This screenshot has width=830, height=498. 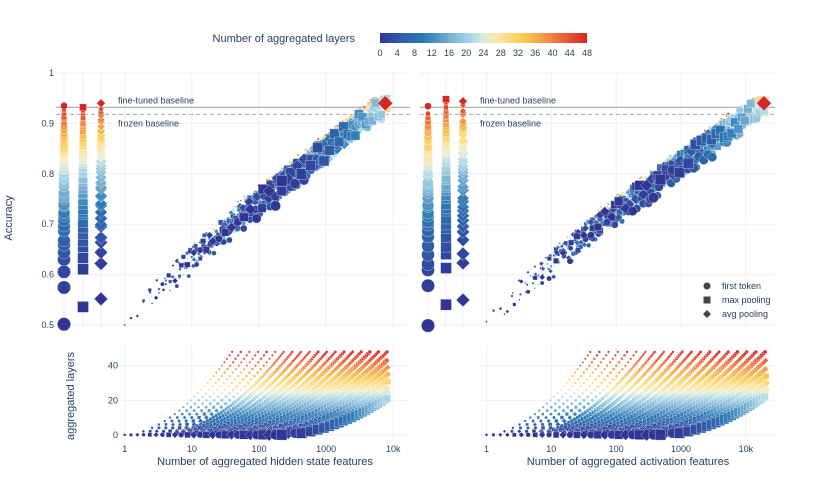 I want to click on legend-circle-marker, so click(x=707, y=286).